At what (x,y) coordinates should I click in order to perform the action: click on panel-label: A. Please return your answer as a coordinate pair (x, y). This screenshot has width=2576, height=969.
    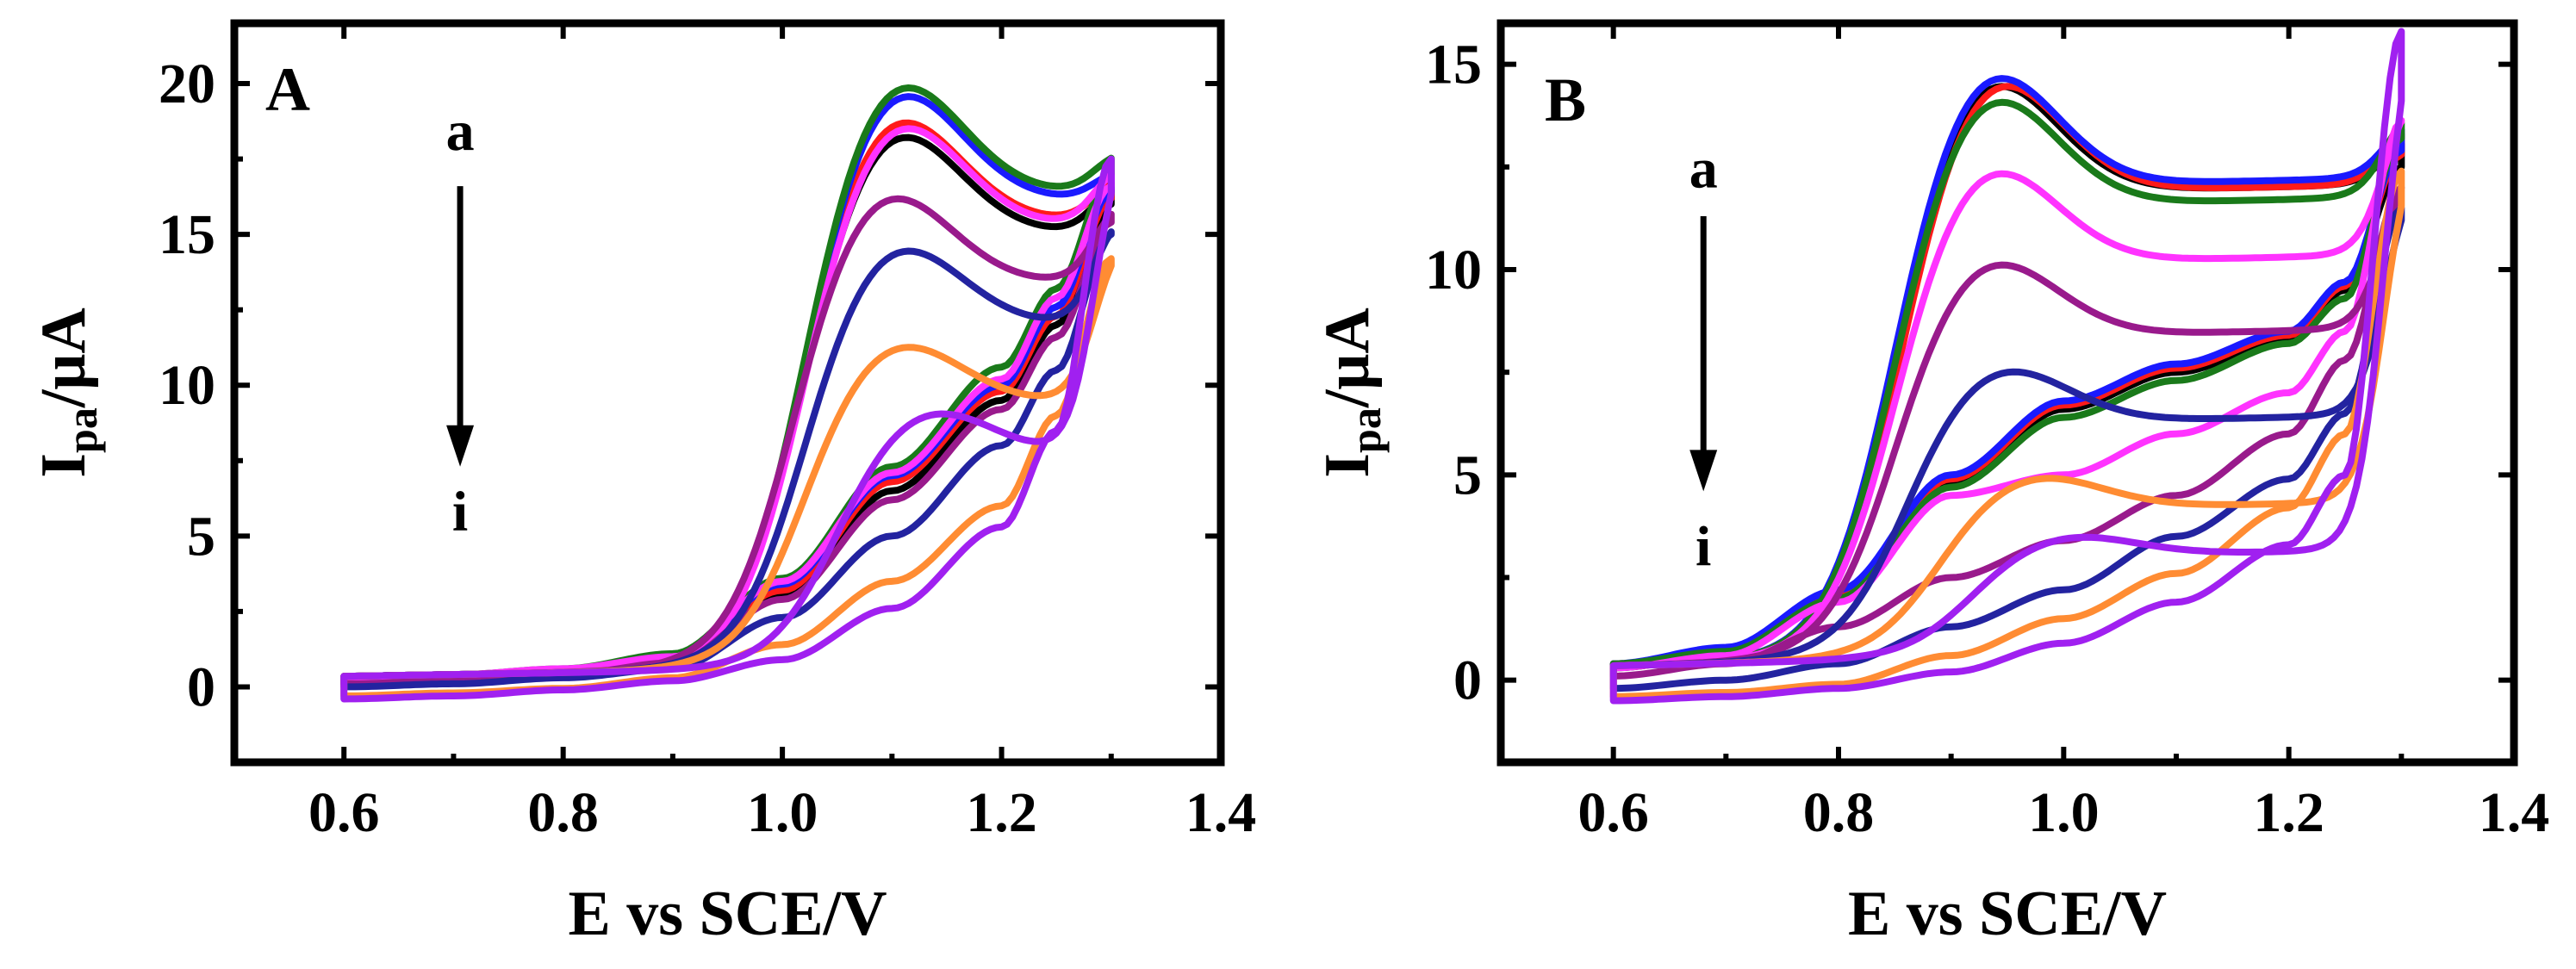
    Looking at the image, I should click on (288, 89).